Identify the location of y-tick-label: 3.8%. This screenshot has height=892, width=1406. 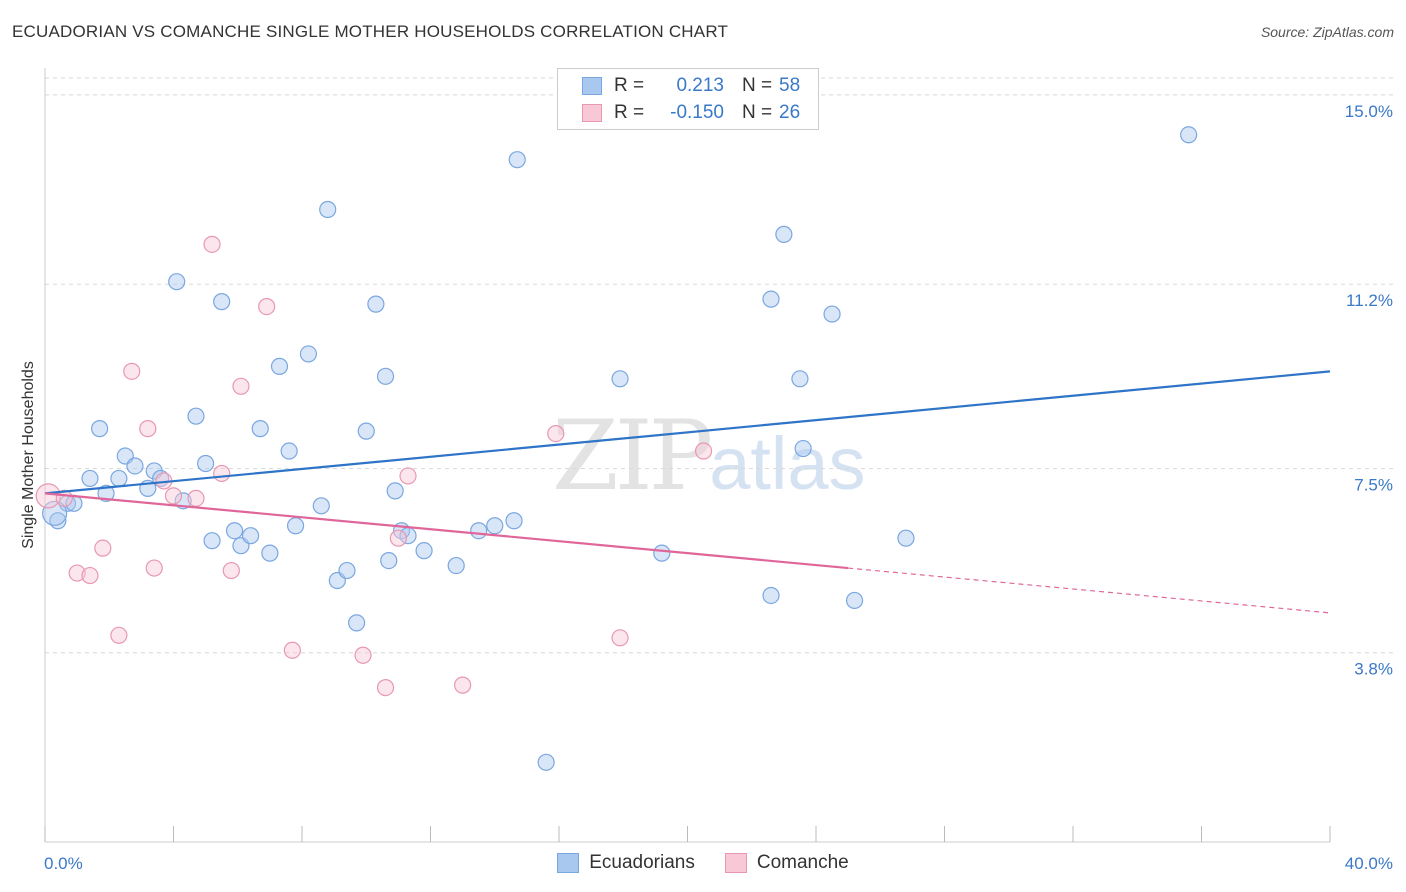
(1373, 669).